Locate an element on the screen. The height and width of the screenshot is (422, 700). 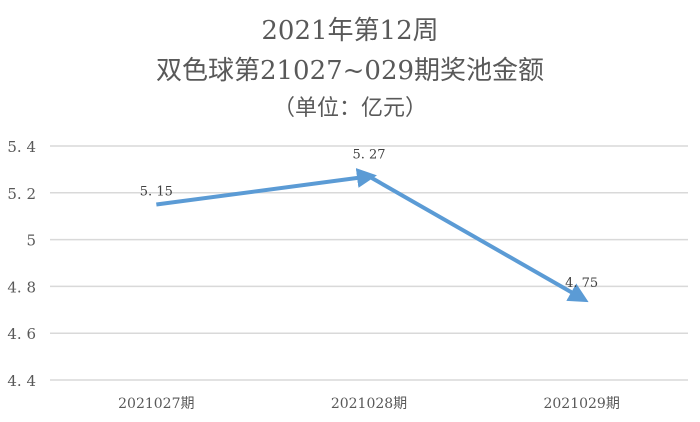
x-tick-label: 2021029期 is located at coordinates (581, 404).